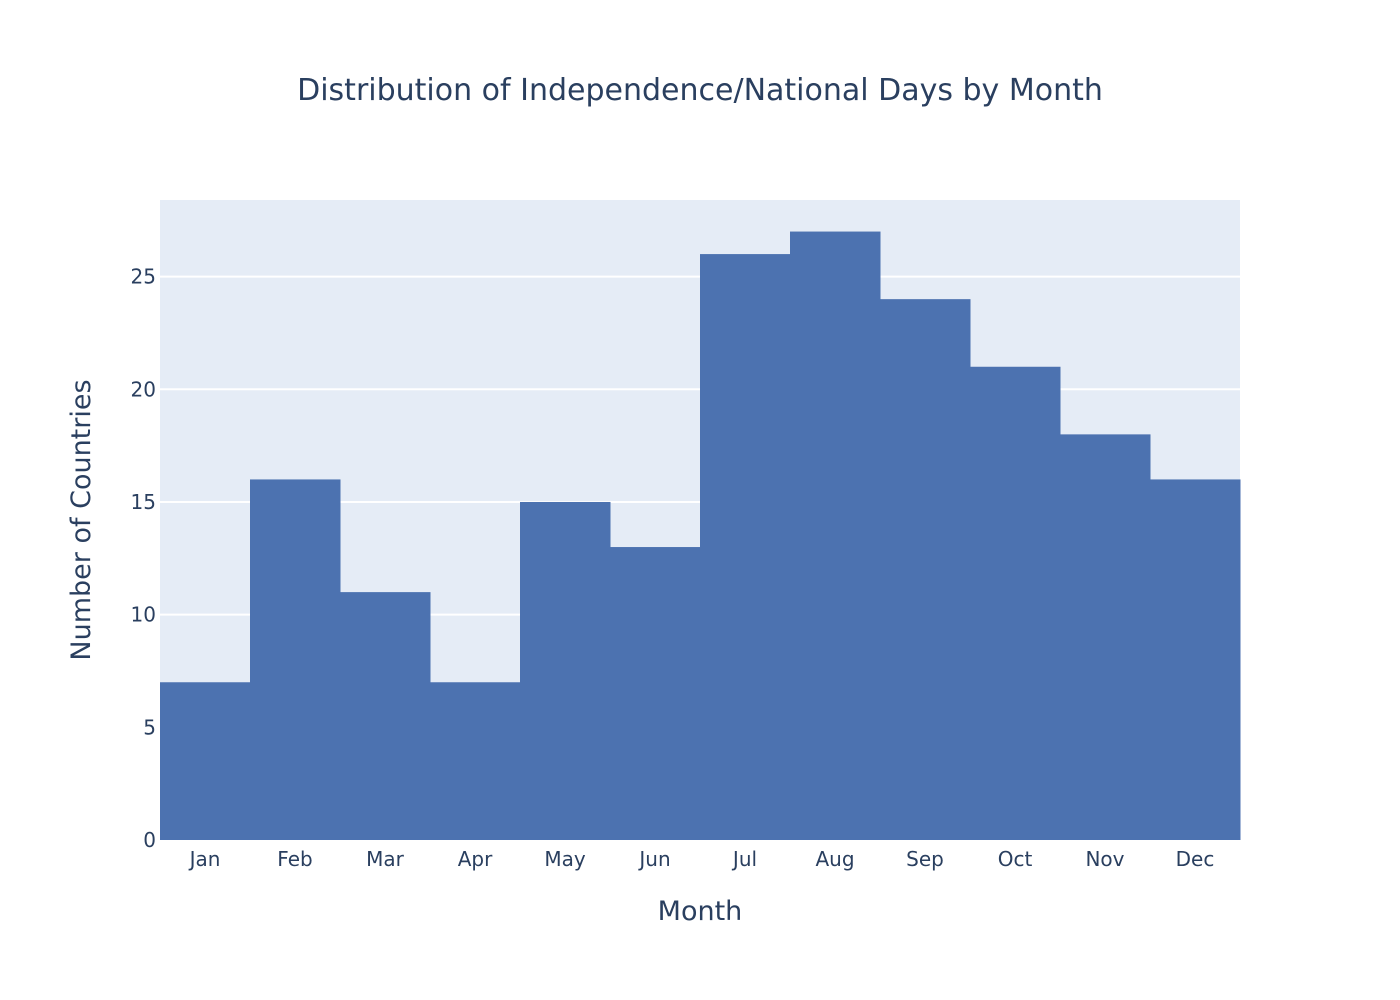 This screenshot has width=1400, height=1000. Describe the element at coordinates (149, 840) in the screenshot. I see `y-tick-label: 0` at that location.